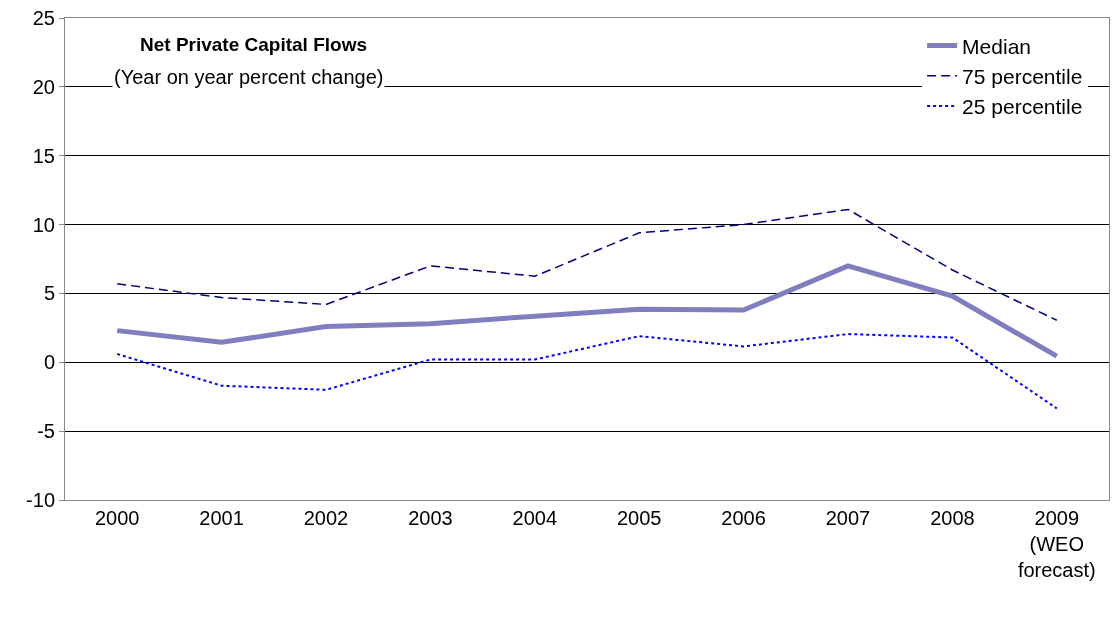  What do you see at coordinates (43, 18) in the screenshot?
I see `y-tick-label: 25` at bounding box center [43, 18].